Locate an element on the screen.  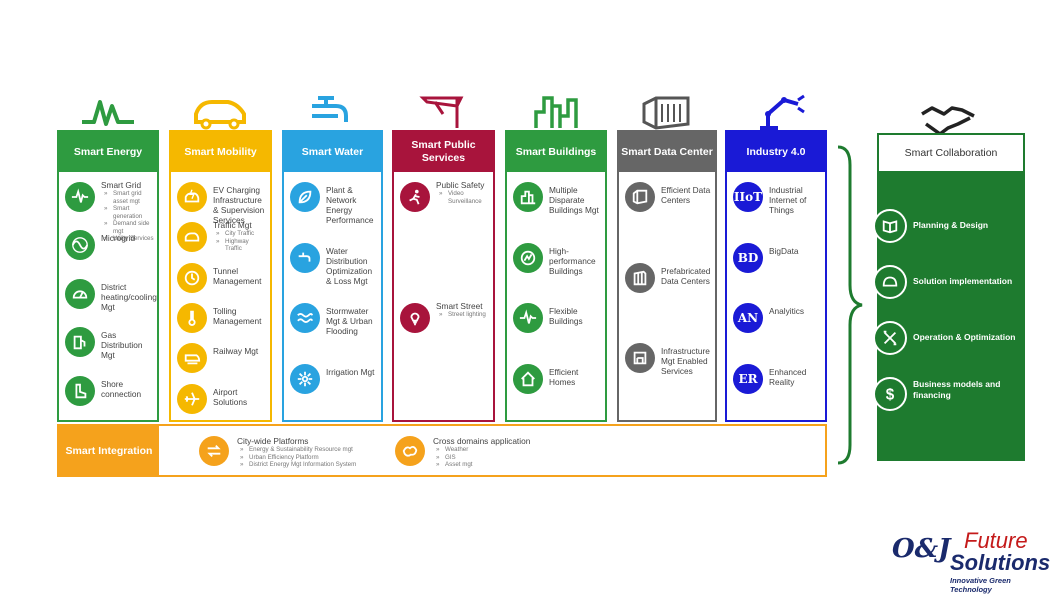
list-item: High-performance Buildings is located at coordinates (556, 261).